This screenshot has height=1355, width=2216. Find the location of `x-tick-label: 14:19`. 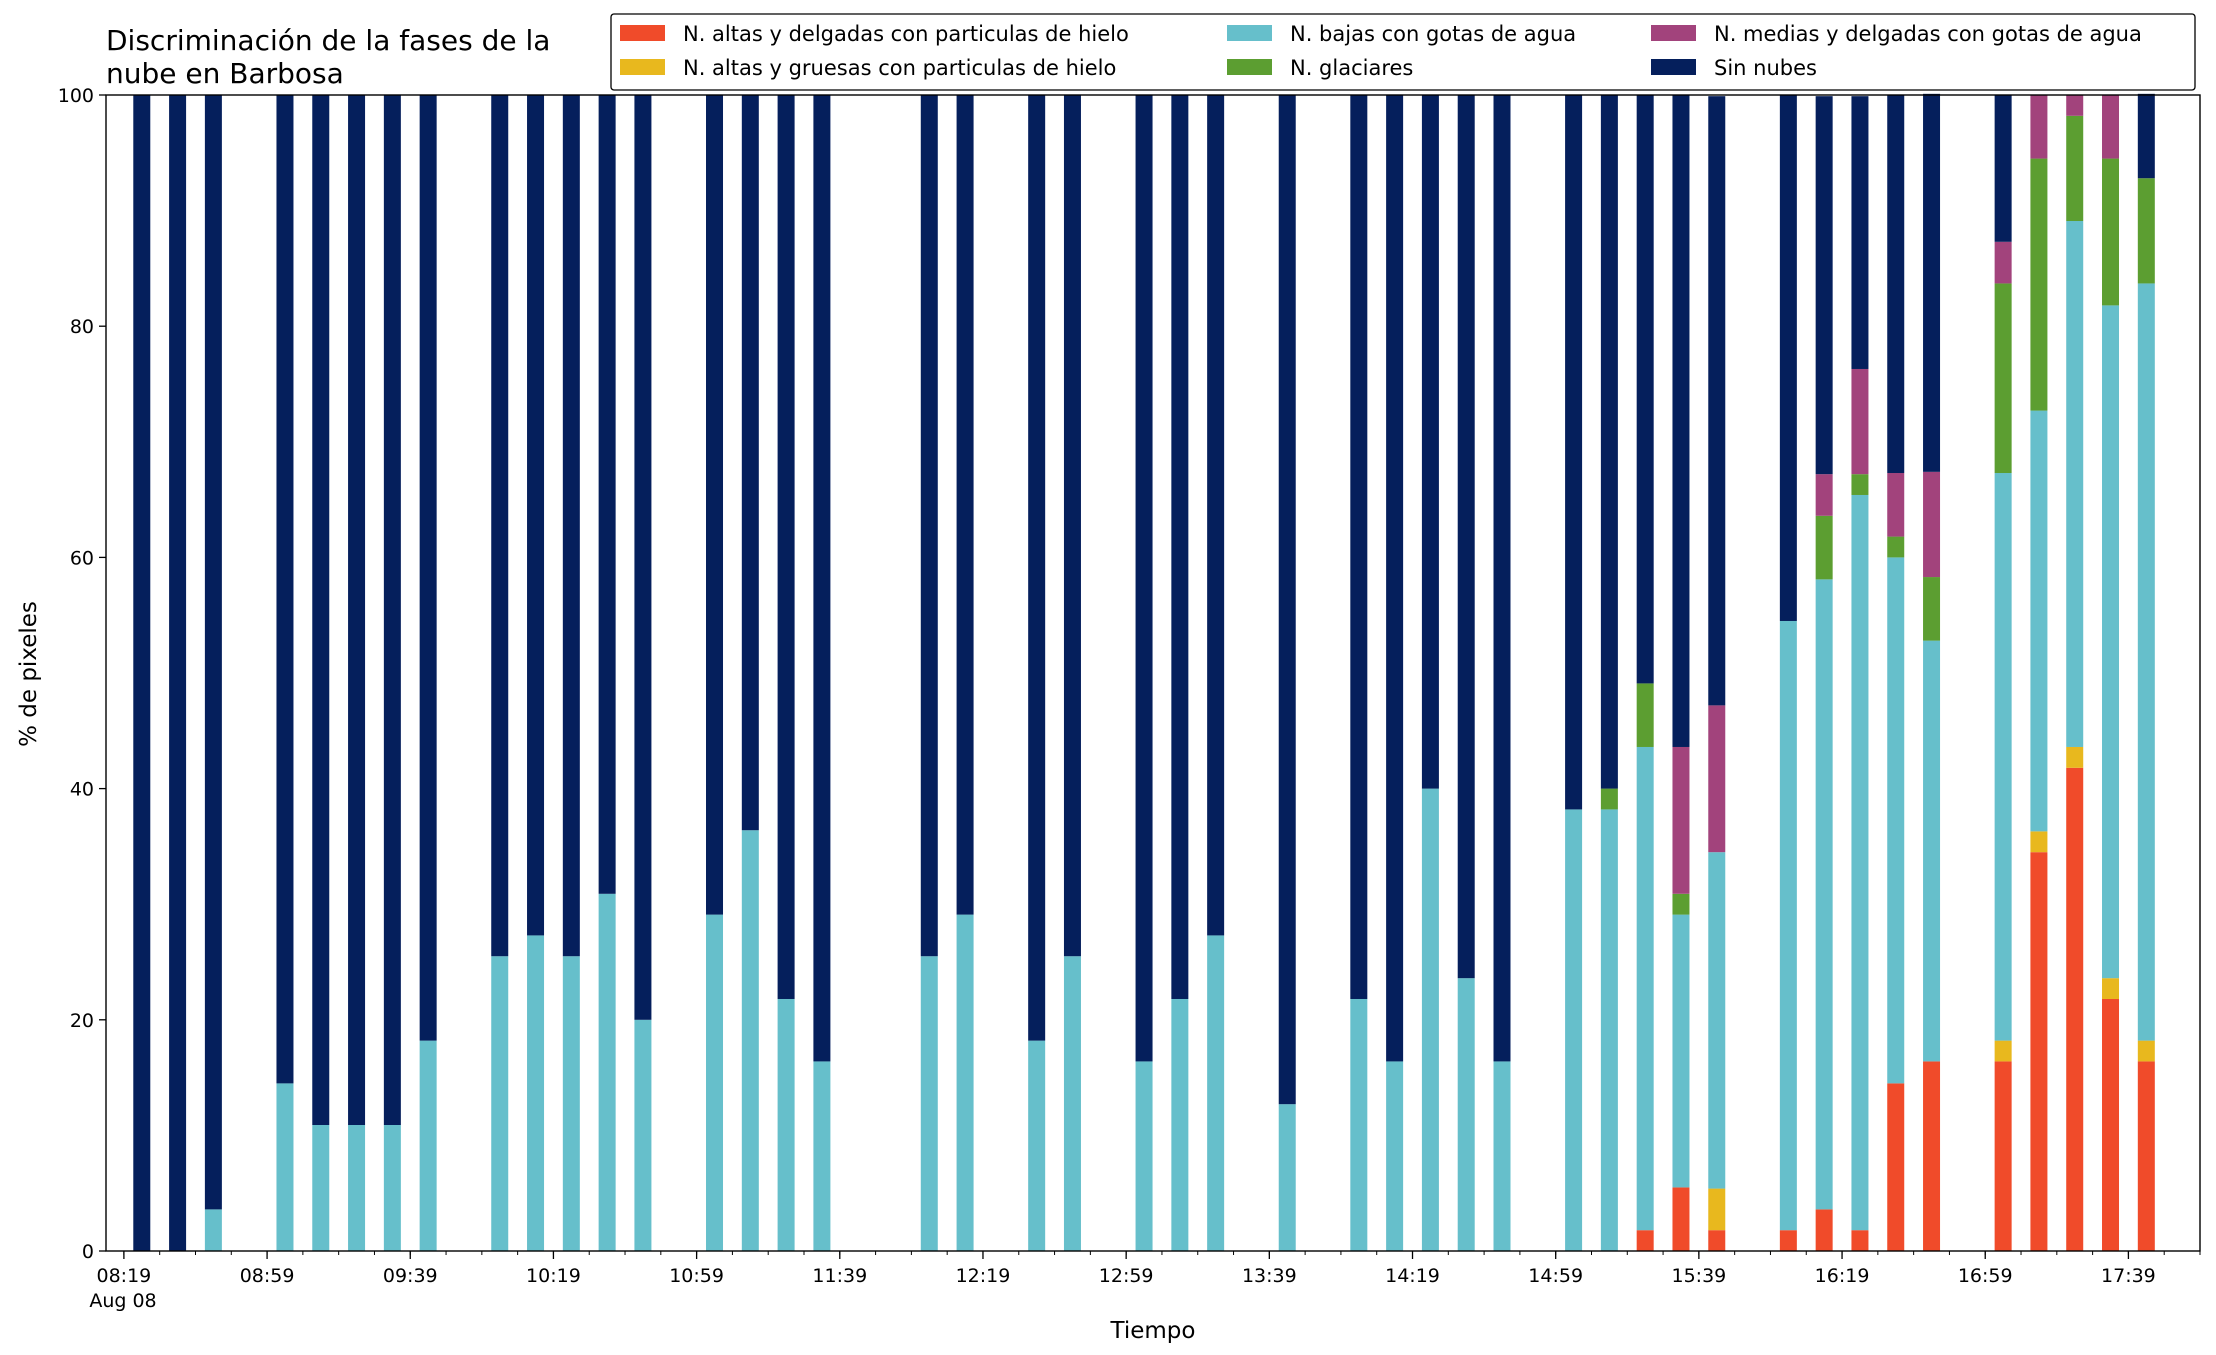

x-tick-label: 14:19 is located at coordinates (1412, 1276).